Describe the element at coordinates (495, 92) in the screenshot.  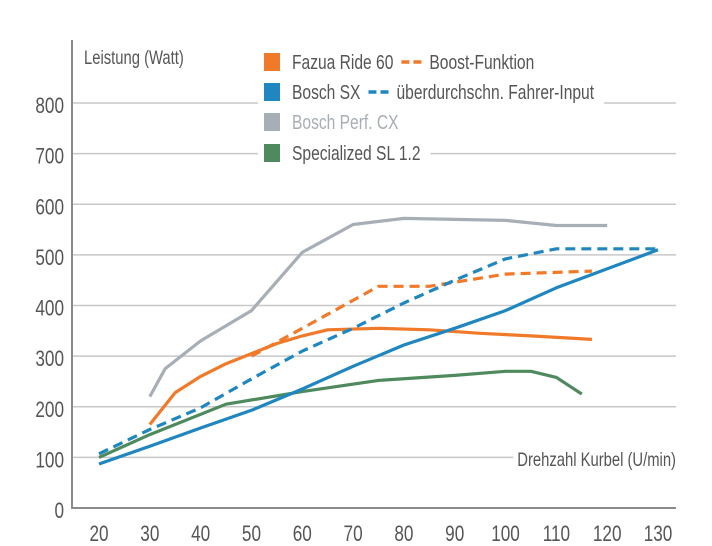
I see `legend-dash-label: überdurchschn. Fahrer-Input` at that location.